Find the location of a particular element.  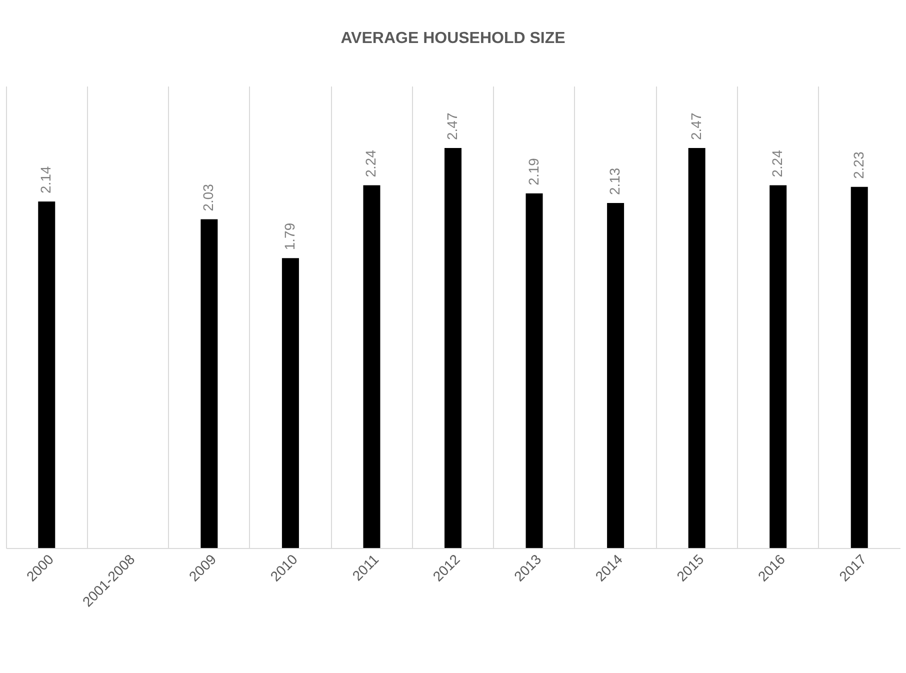

data-label: 2.03 is located at coordinates (208, 198).